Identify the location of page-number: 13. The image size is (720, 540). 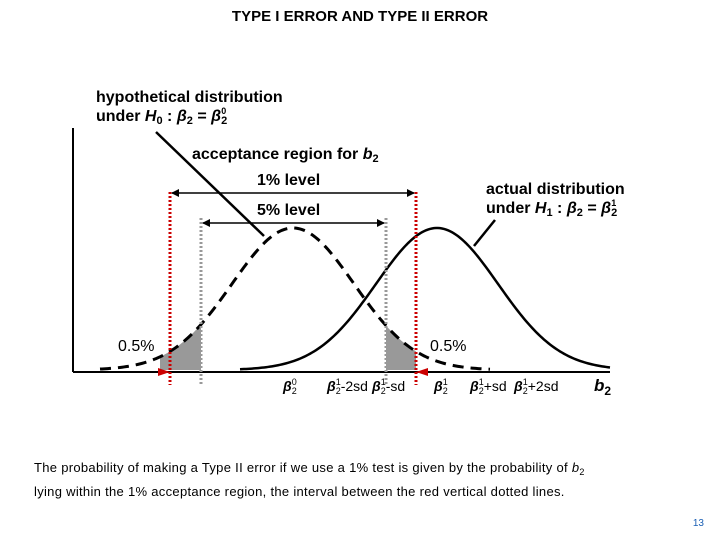
(698, 523).